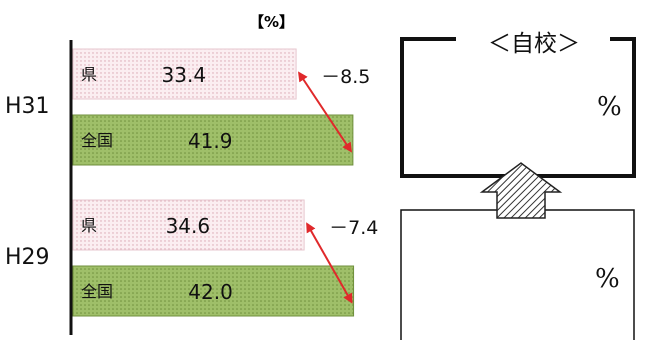 The width and height of the screenshot is (649, 340). What do you see at coordinates (97, 291) in the screenshot?
I see `series-label-H29-全国: 全国` at bounding box center [97, 291].